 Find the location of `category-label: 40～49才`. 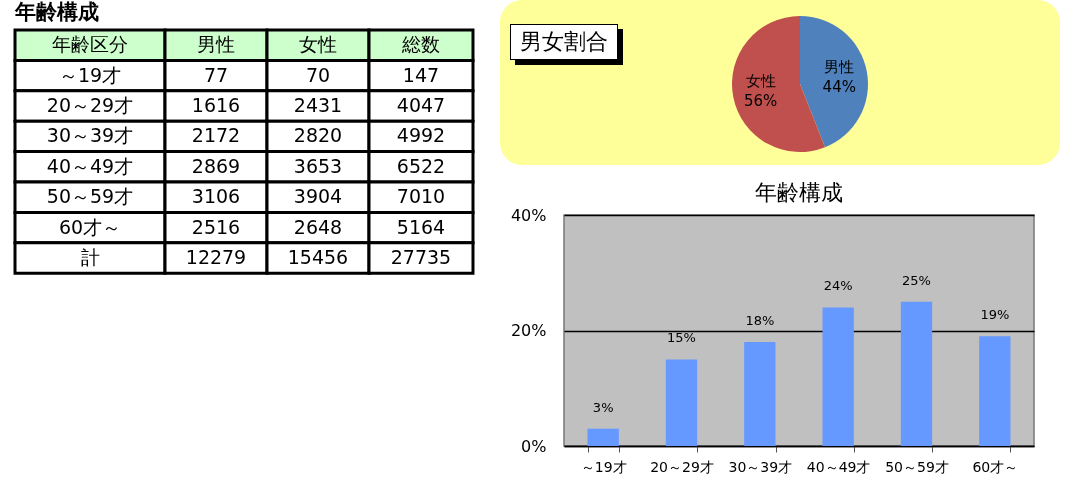

category-label: 40～49才 is located at coordinates (90, 165).